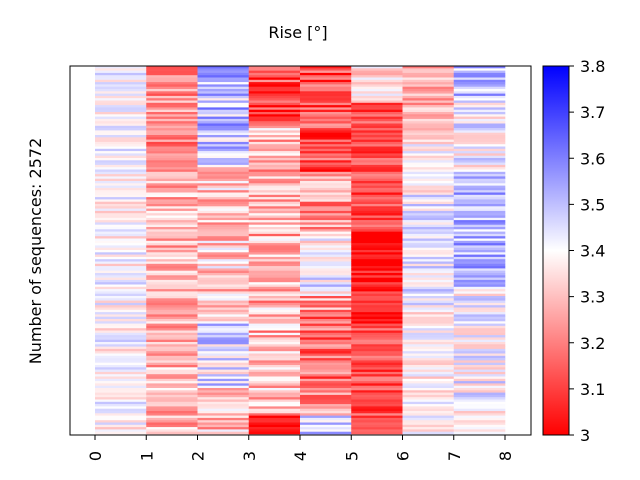 This screenshot has width=640, height=480. I want to click on x-tick-label: 1, so click(146, 456).